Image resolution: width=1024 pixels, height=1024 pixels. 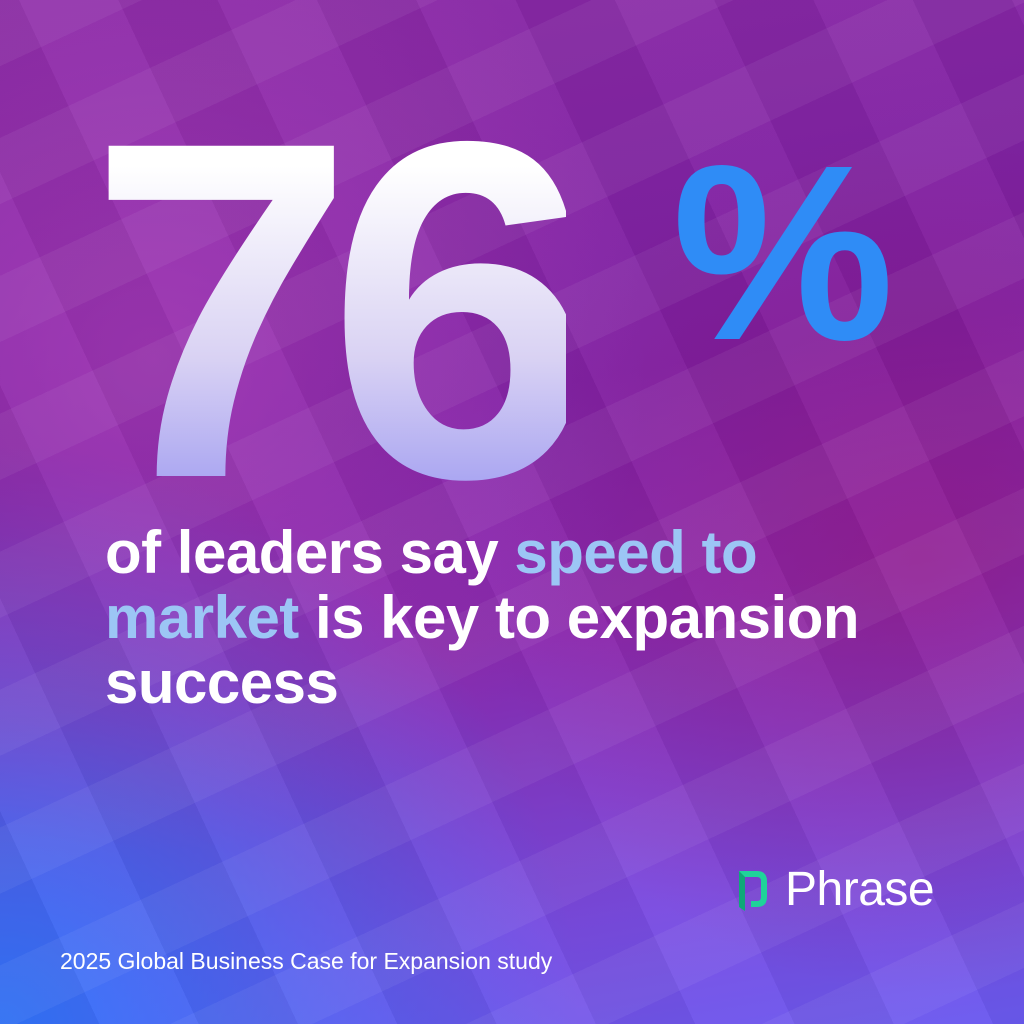 I want to click on brand-name: Phrase, so click(x=860, y=889).